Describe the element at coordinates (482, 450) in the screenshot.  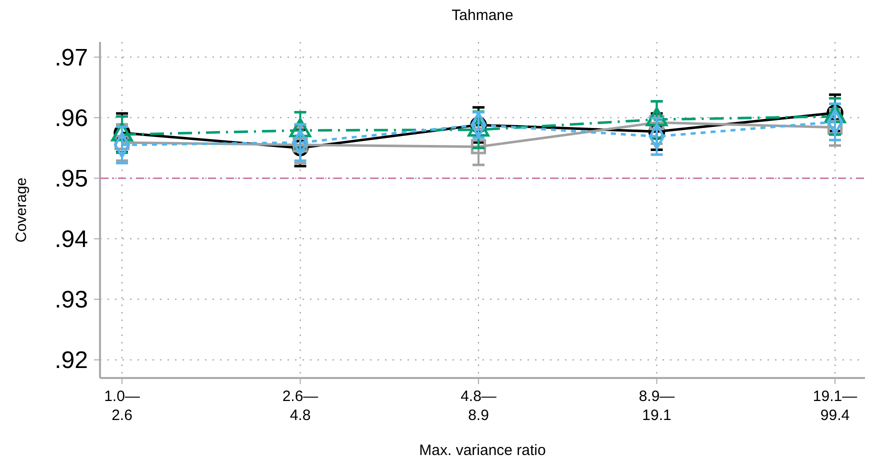
I see `x-axis-title: Max. variance ratio` at that location.